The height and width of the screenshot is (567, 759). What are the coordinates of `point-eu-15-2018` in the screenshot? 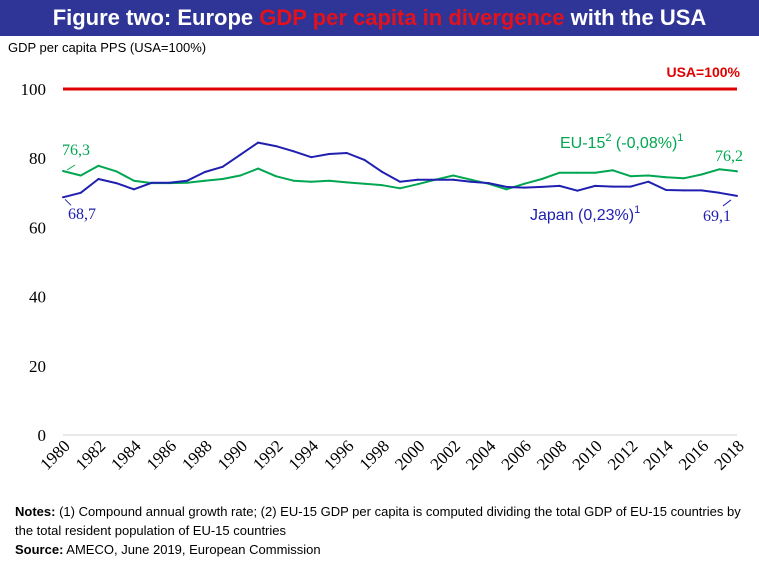 It's located at (737, 171).